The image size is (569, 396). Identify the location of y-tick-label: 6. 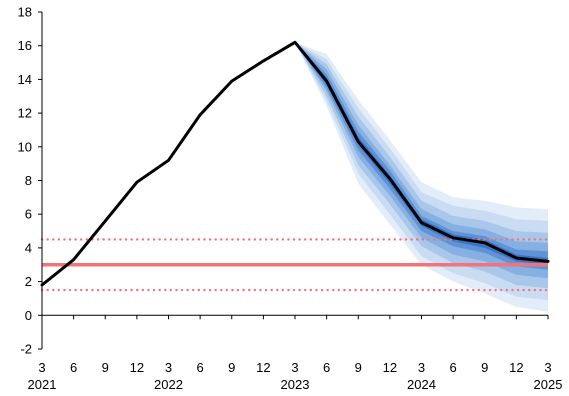
(28, 214).